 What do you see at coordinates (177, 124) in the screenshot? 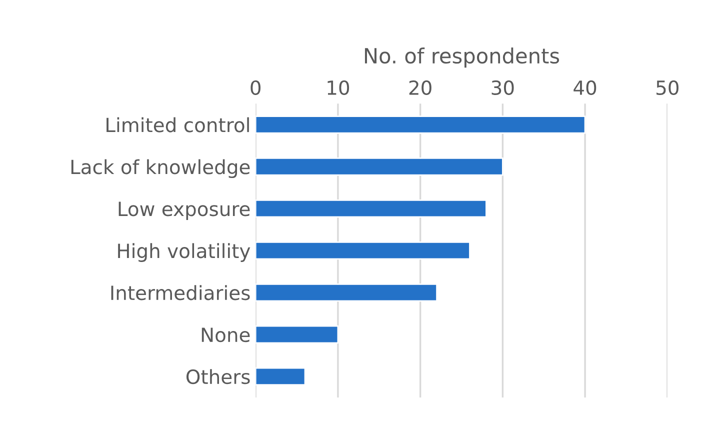
I see `y-tick-label: Limited control` at bounding box center [177, 124].